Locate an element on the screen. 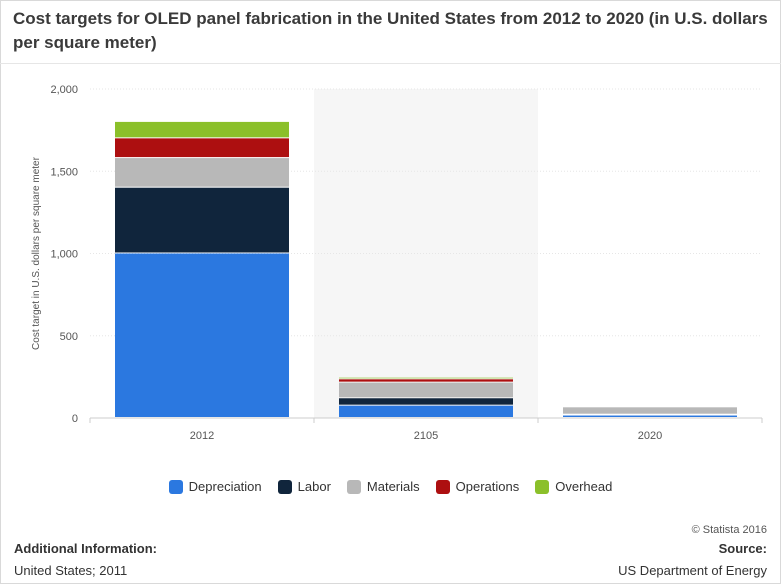  legend-label: Depreciation is located at coordinates (225, 486).